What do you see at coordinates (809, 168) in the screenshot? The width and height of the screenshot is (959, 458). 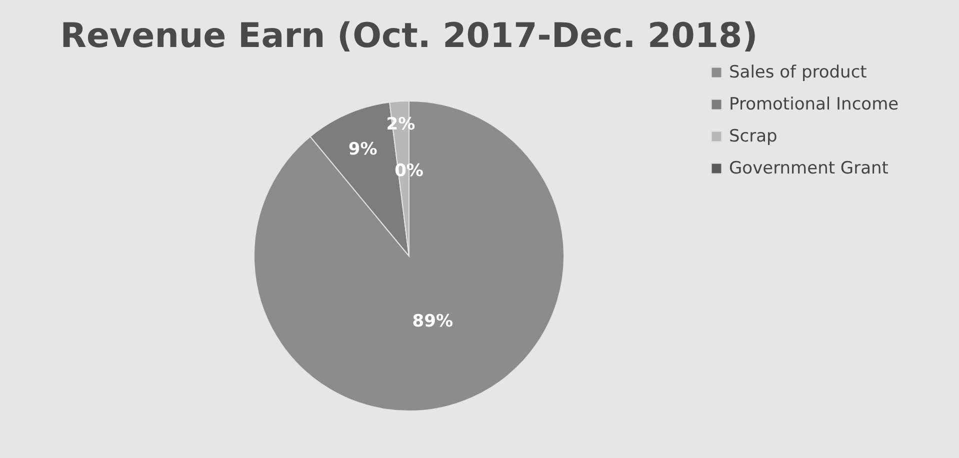 I see `legend-label: Government Grant` at bounding box center [809, 168].